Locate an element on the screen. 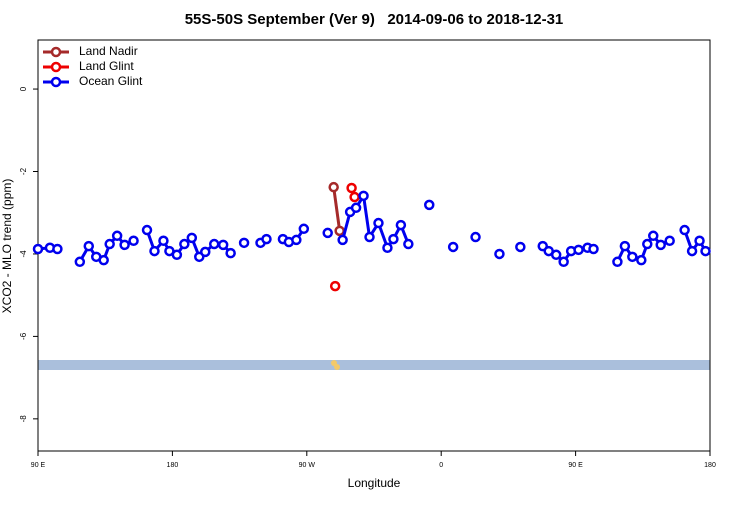  x-axis-label: Longitude is located at coordinates (374, 483).